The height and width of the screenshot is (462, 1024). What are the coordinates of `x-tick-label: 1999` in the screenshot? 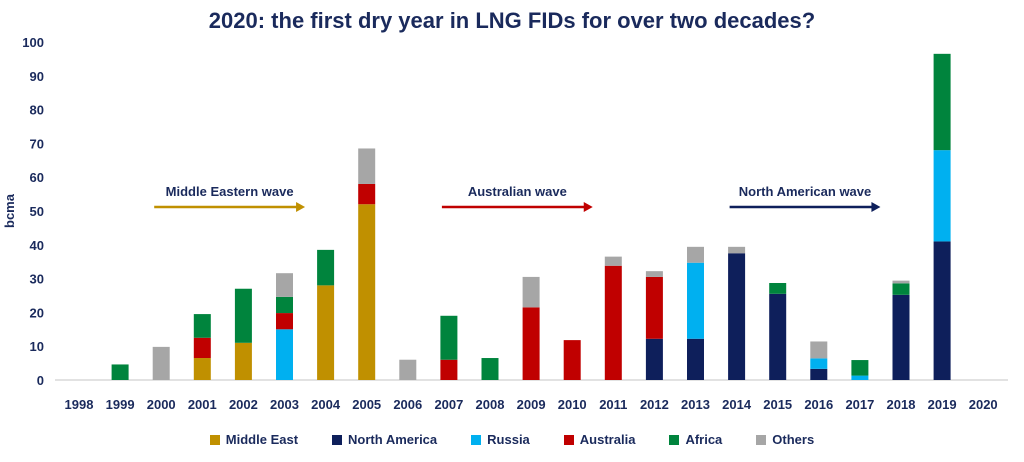 It's located at (120, 404).